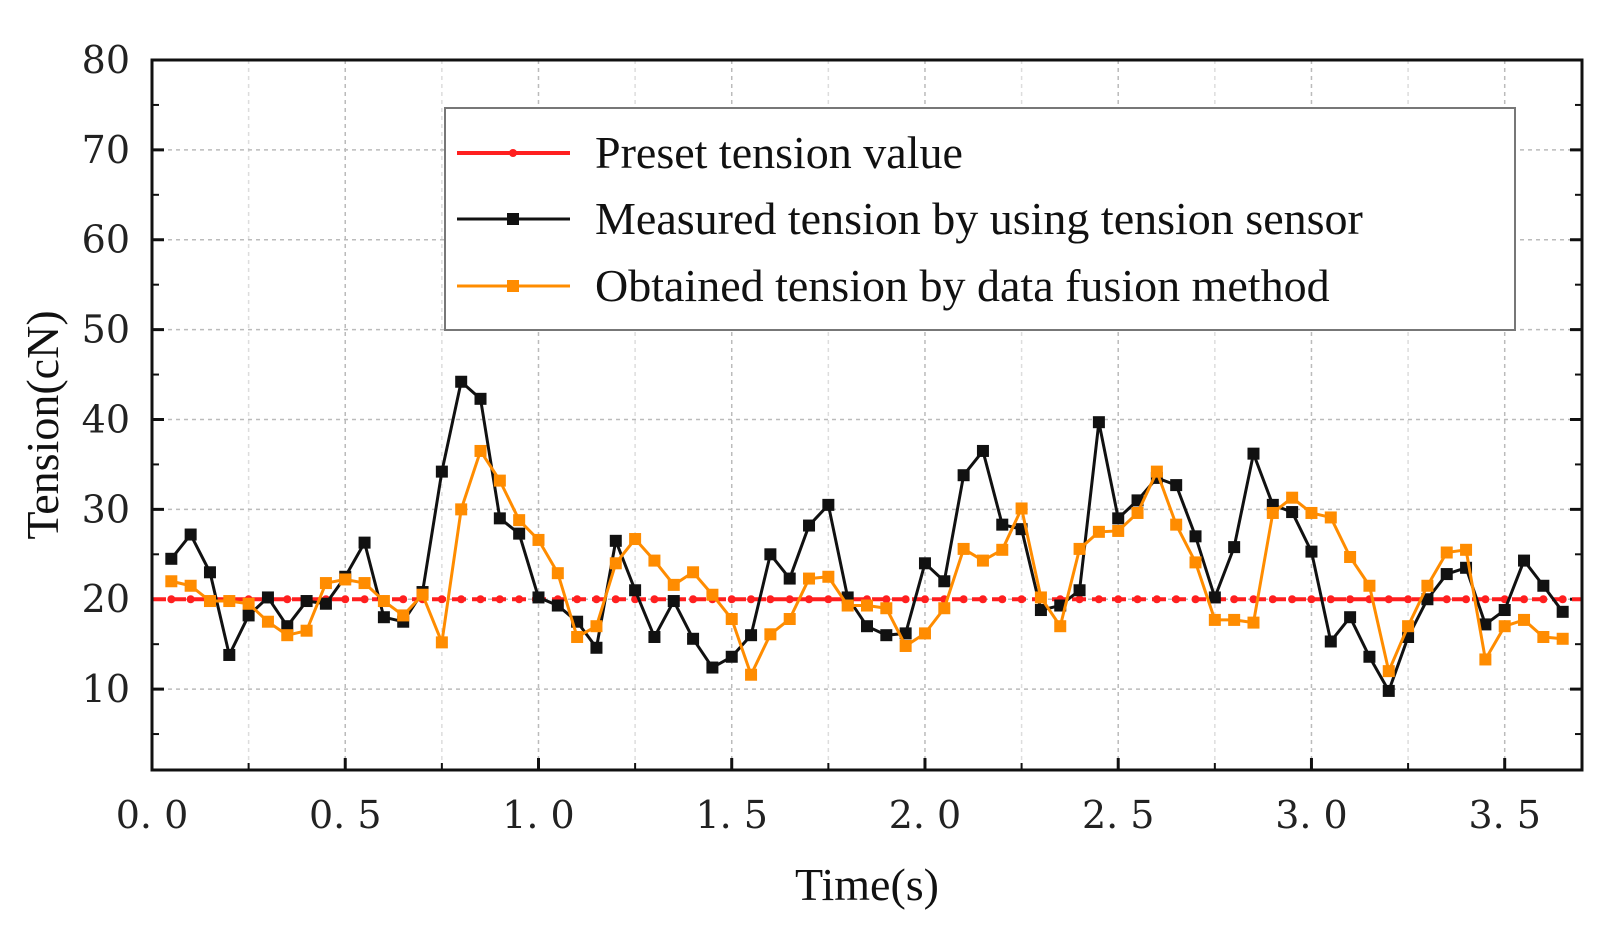 This screenshot has width=1608, height=929. I want to click on legend-marker-measured, so click(513, 219).